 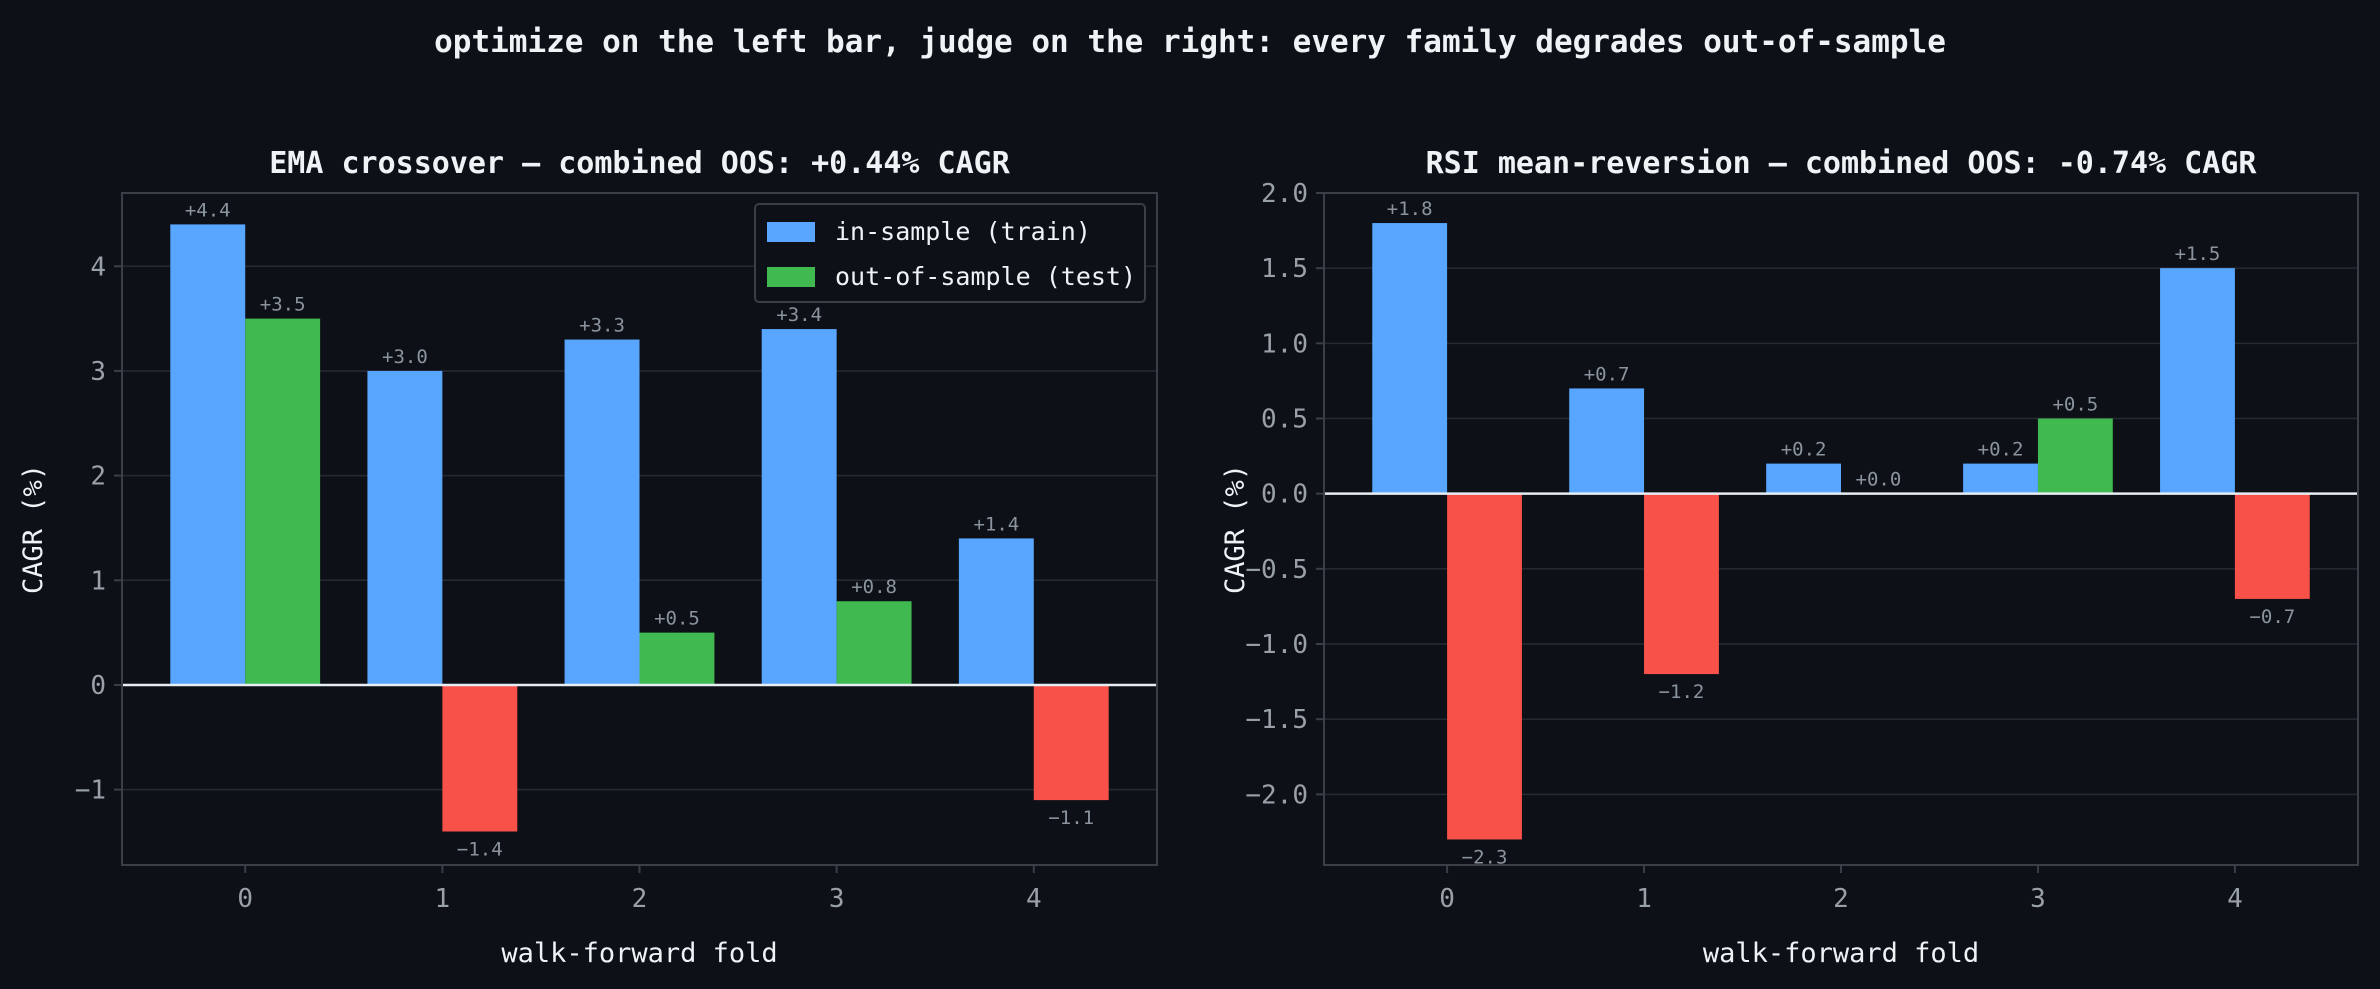 What do you see at coordinates (1276, 645) in the screenshot?
I see `y-tick-label: −1.0` at bounding box center [1276, 645].